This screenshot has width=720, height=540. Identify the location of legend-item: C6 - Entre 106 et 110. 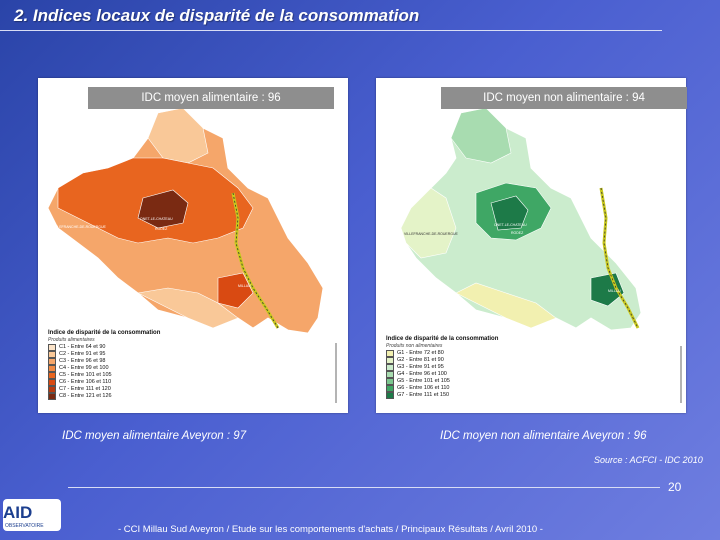
(104, 382).